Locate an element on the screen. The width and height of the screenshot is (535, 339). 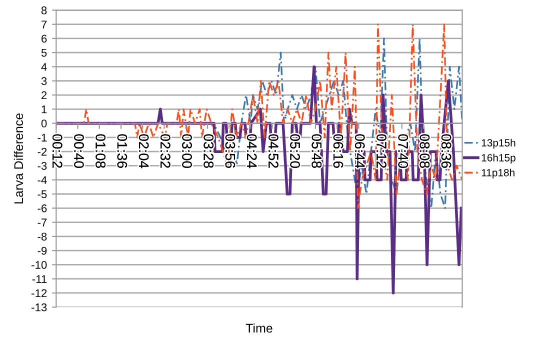
y-tick-label: 1 is located at coordinates (44, 110).